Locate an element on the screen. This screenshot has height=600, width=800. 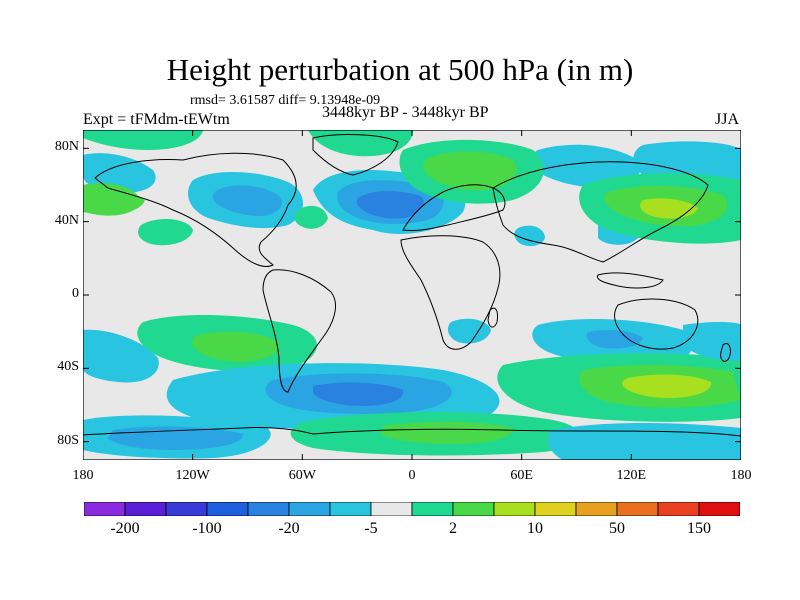
south-america-coast is located at coordinates (299, 331).